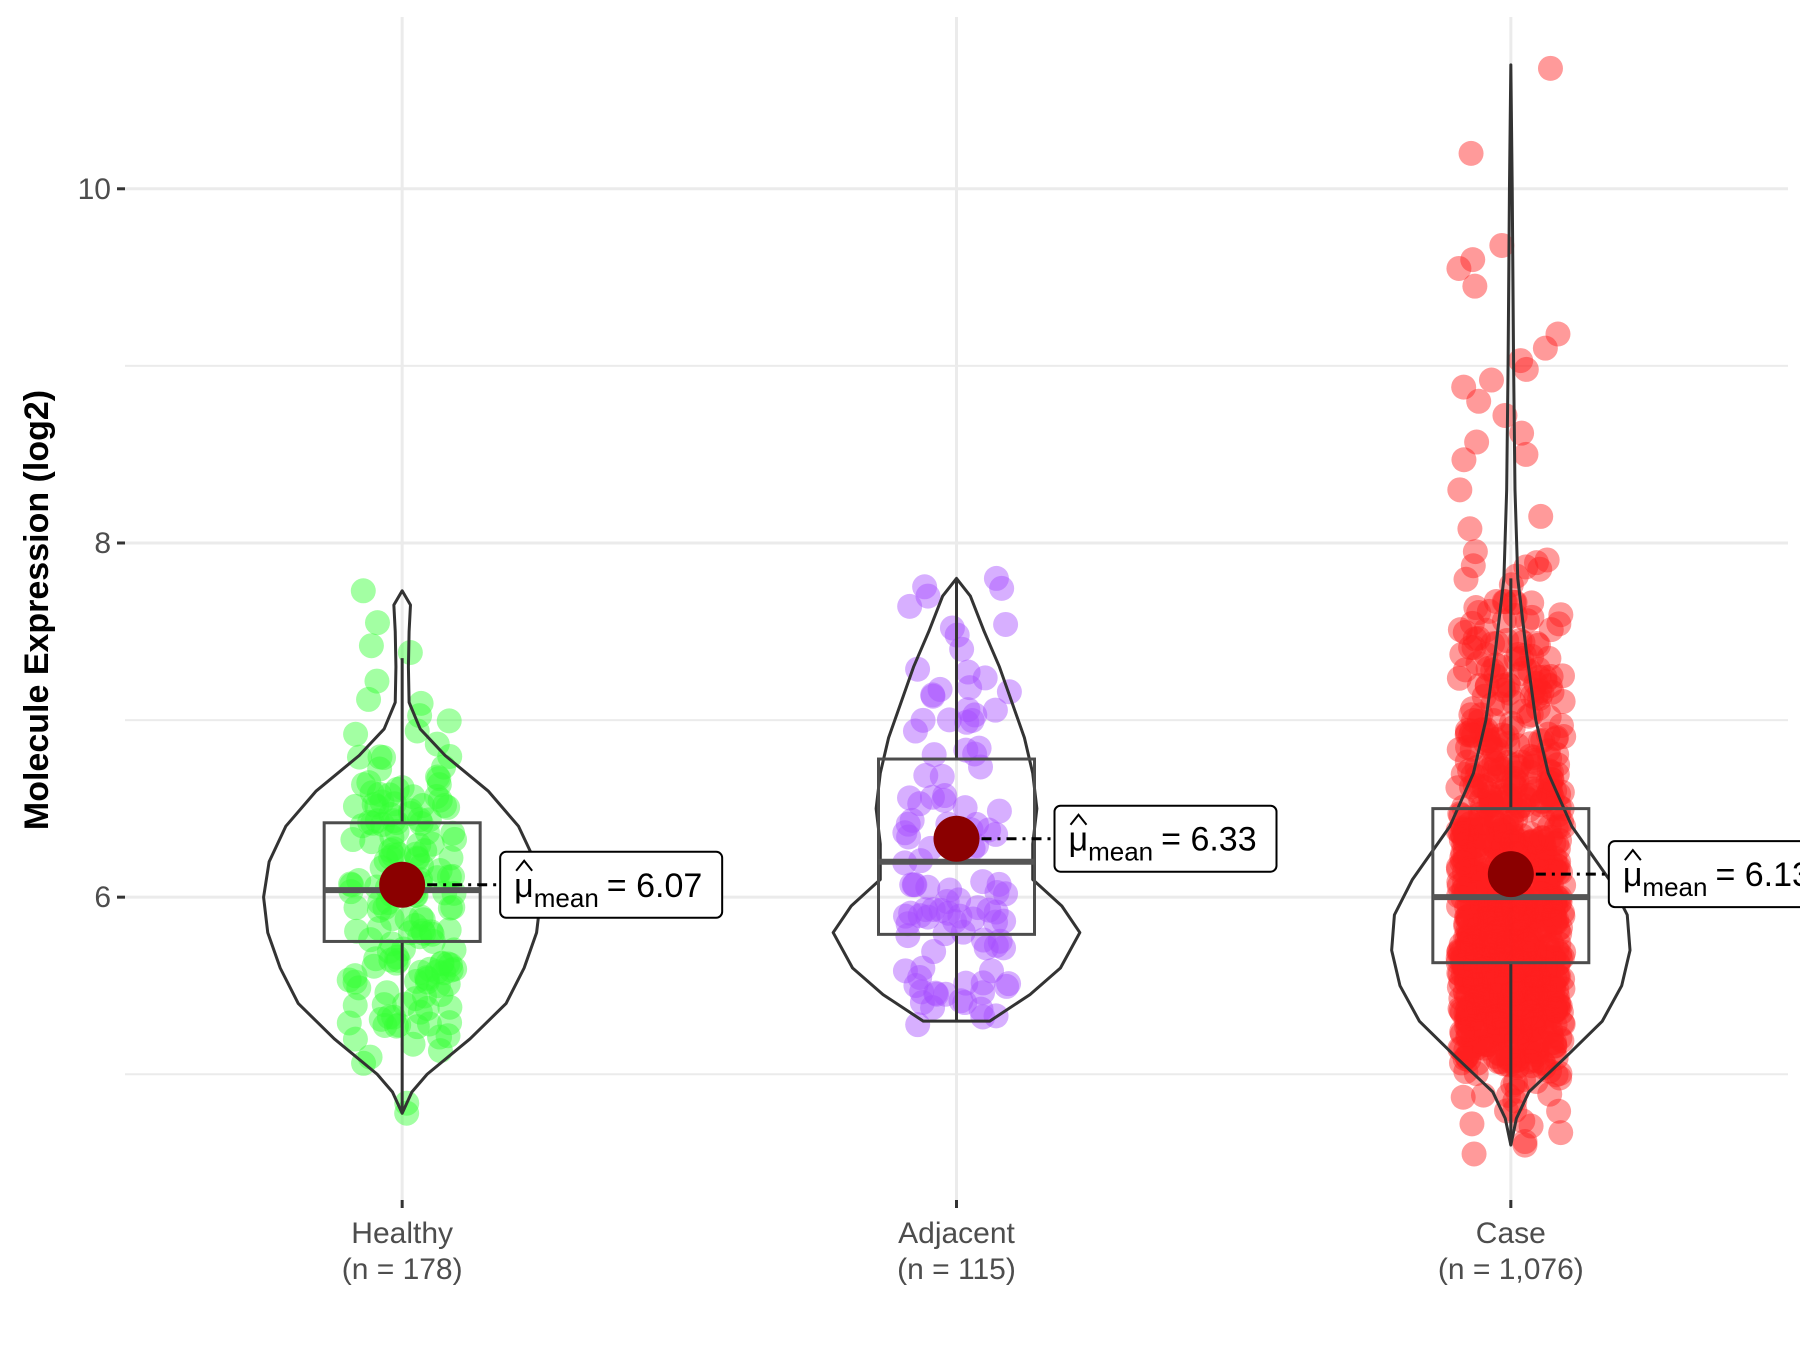 The image size is (1800, 1350). Describe the element at coordinates (1633, 854) in the screenshot. I see `hat-icon` at that location.